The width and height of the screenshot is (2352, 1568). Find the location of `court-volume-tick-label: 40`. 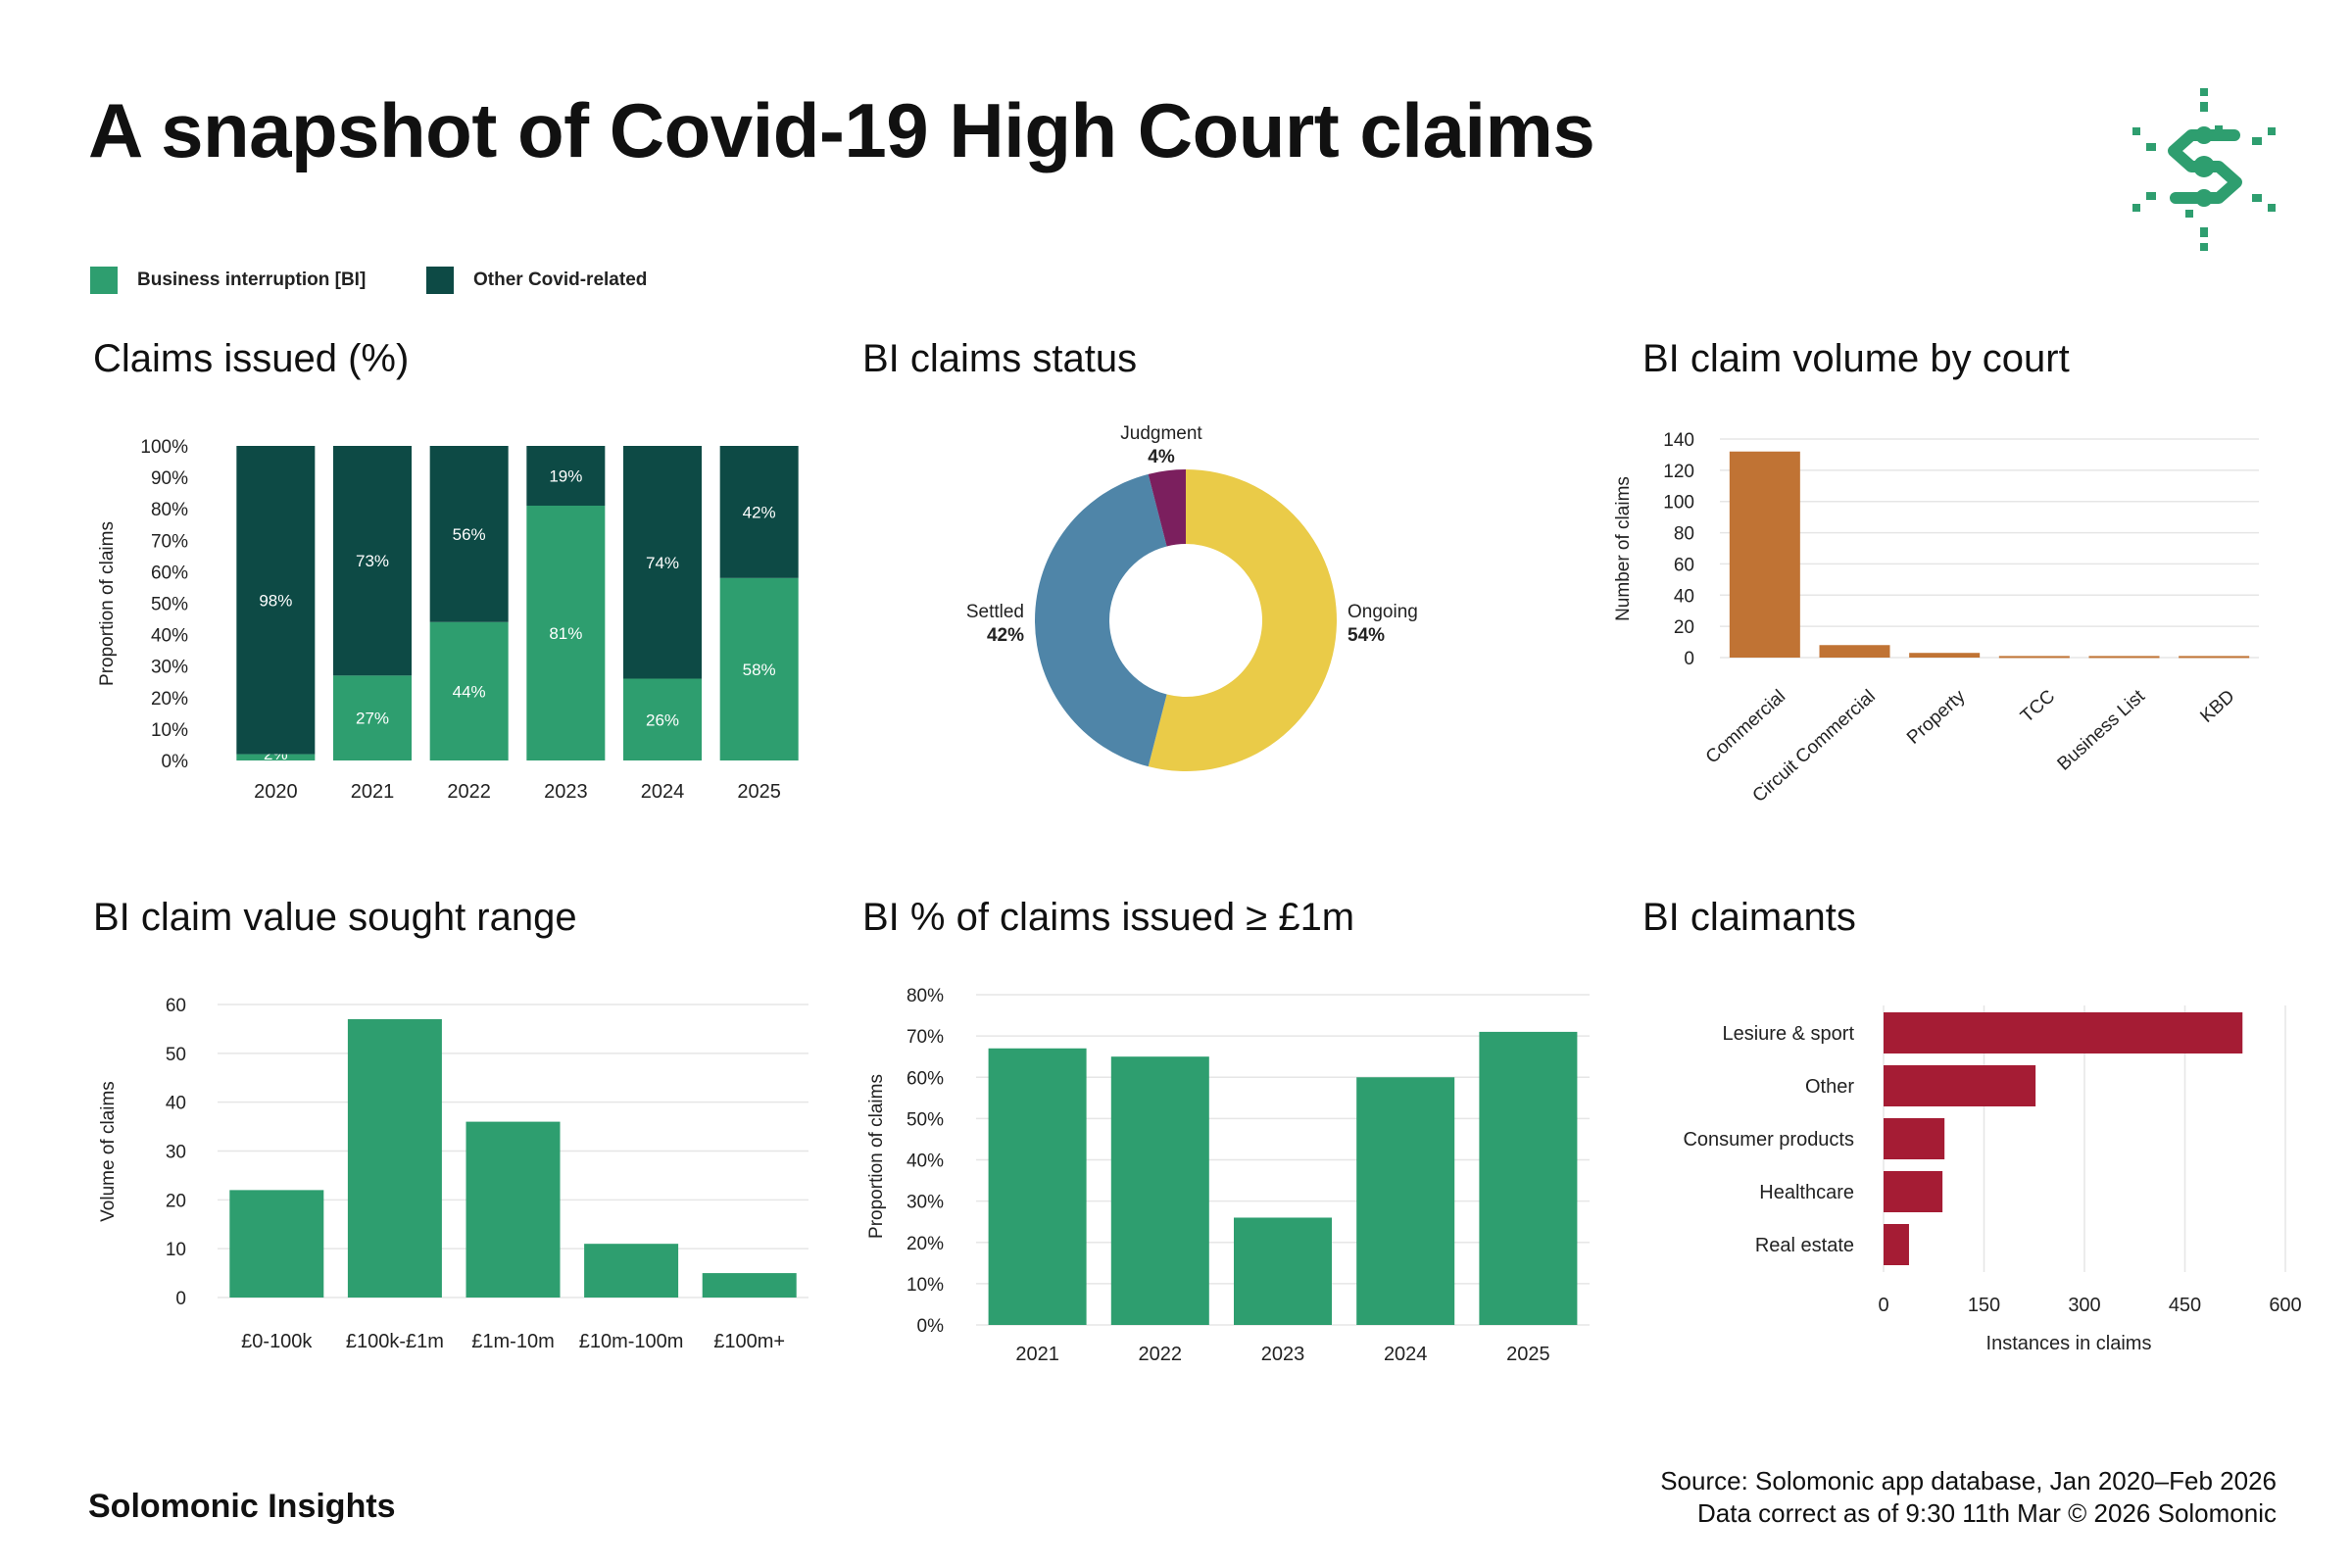

court-volume-tick-label: 40 is located at coordinates (1684, 596).